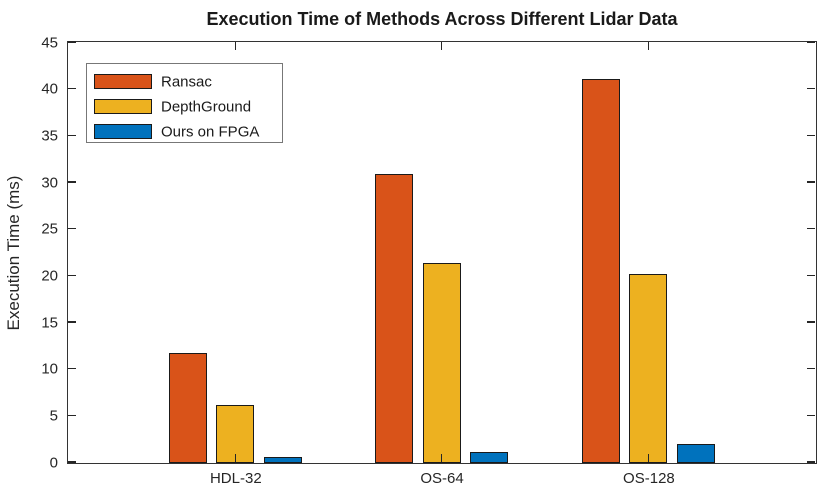 The width and height of the screenshot is (831, 504). What do you see at coordinates (49, 276) in the screenshot?
I see `y-tick-label: 20` at bounding box center [49, 276].